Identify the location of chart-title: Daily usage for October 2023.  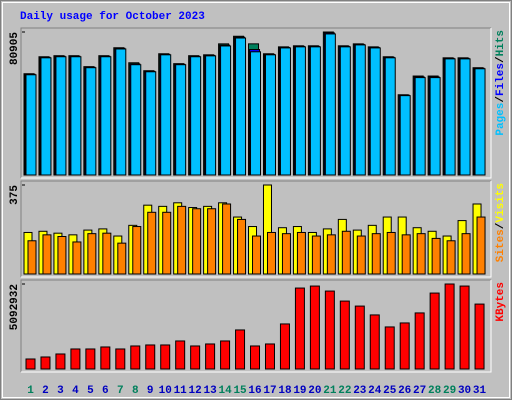
(112, 17).